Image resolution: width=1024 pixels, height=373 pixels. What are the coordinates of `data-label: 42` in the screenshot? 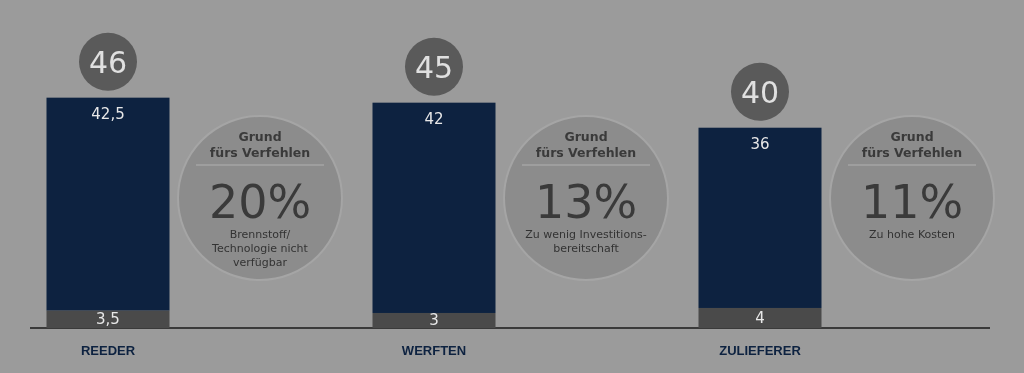 It's located at (434, 118).